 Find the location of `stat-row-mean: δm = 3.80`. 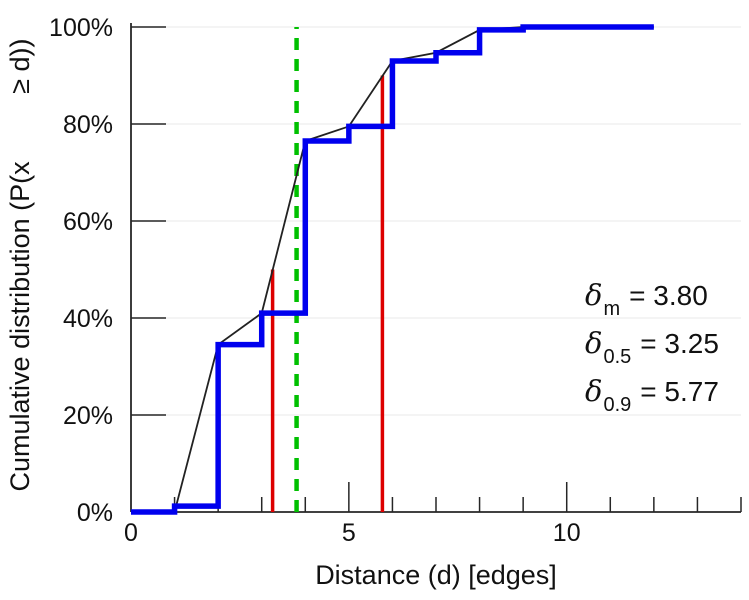

stat-row-mean: δm = 3.80 is located at coordinates (652, 304).